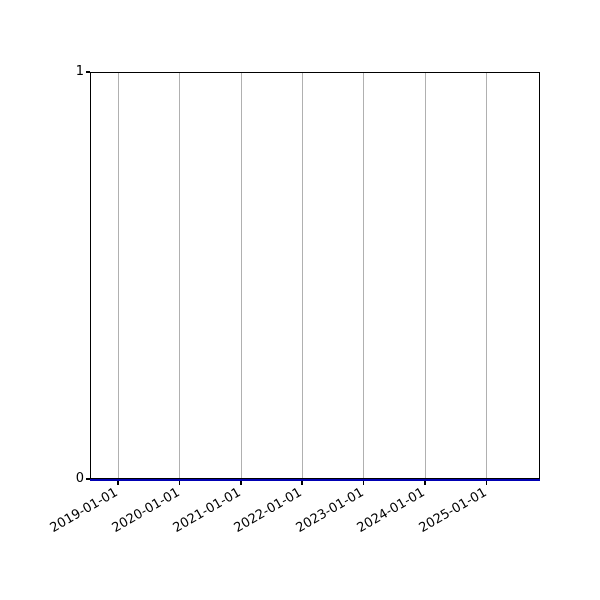 This screenshot has width=600, height=600. Describe the element at coordinates (146, 510) in the screenshot. I see `x-tick-label: 2020-01-01` at that location.